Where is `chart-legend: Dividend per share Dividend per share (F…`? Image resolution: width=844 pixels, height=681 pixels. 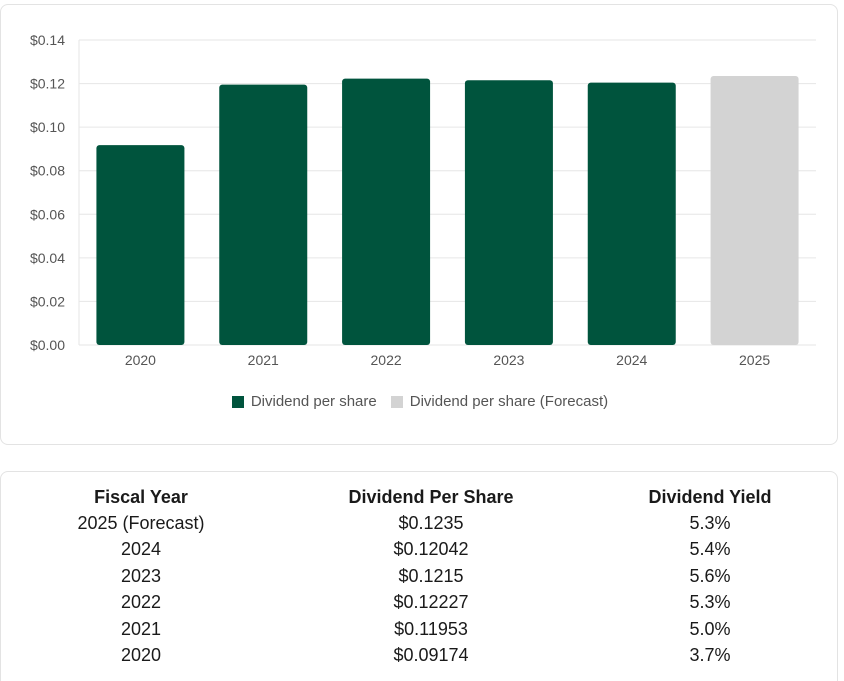 chart-legend: Dividend per share Dividend per share (F… is located at coordinates (420, 401).